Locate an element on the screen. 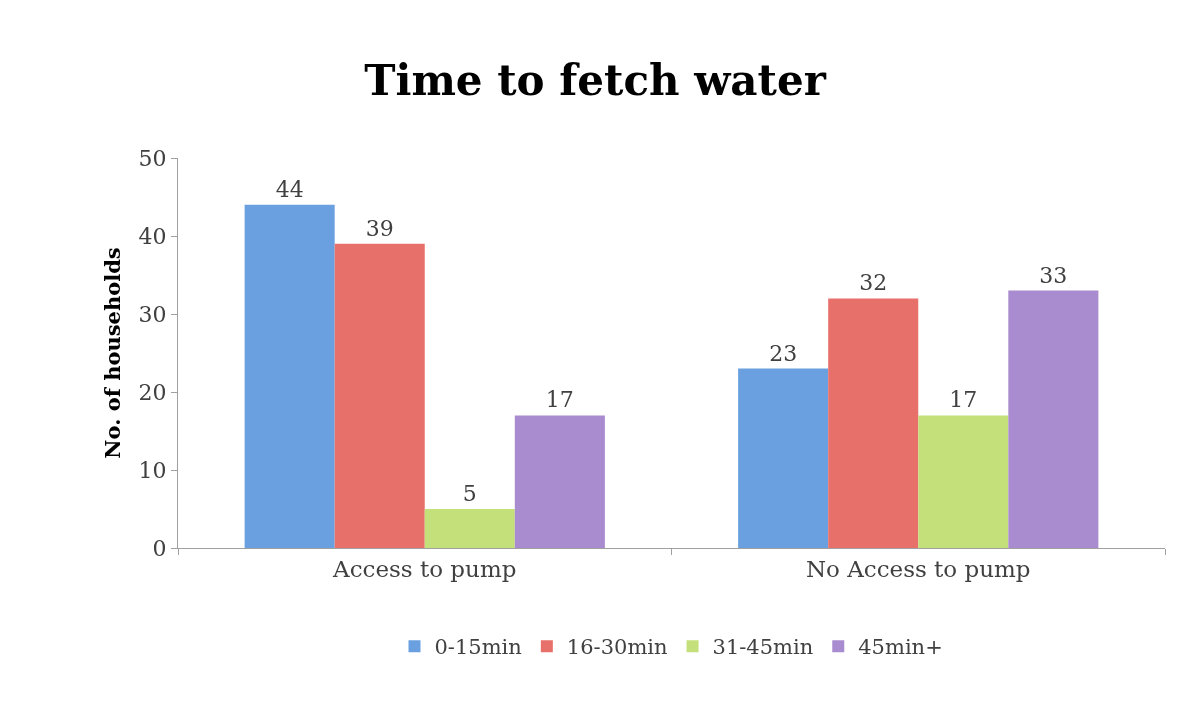  y-tick-label: 0 is located at coordinates (159, 548).